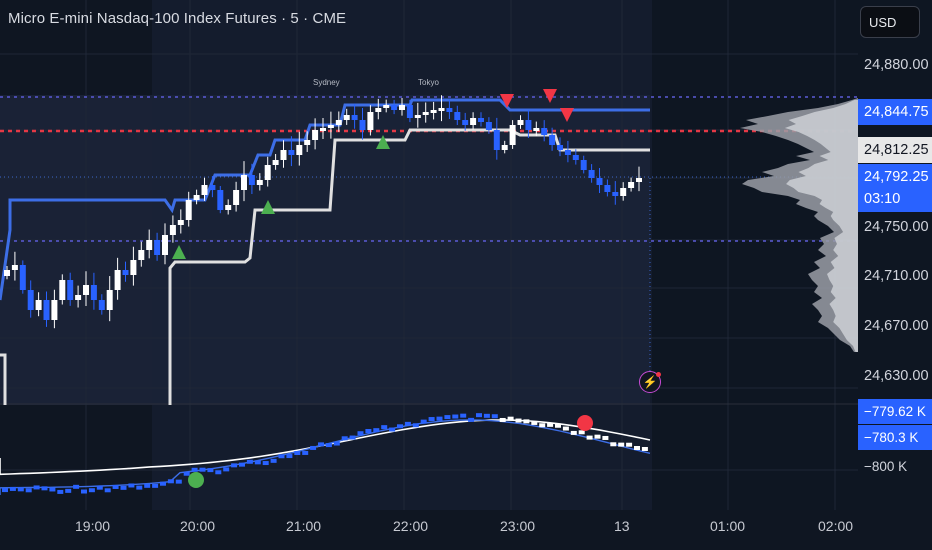 This screenshot has width=932, height=550. Describe the element at coordinates (304, 526) in the screenshot. I see `time-label-2100: 21:00` at that location.